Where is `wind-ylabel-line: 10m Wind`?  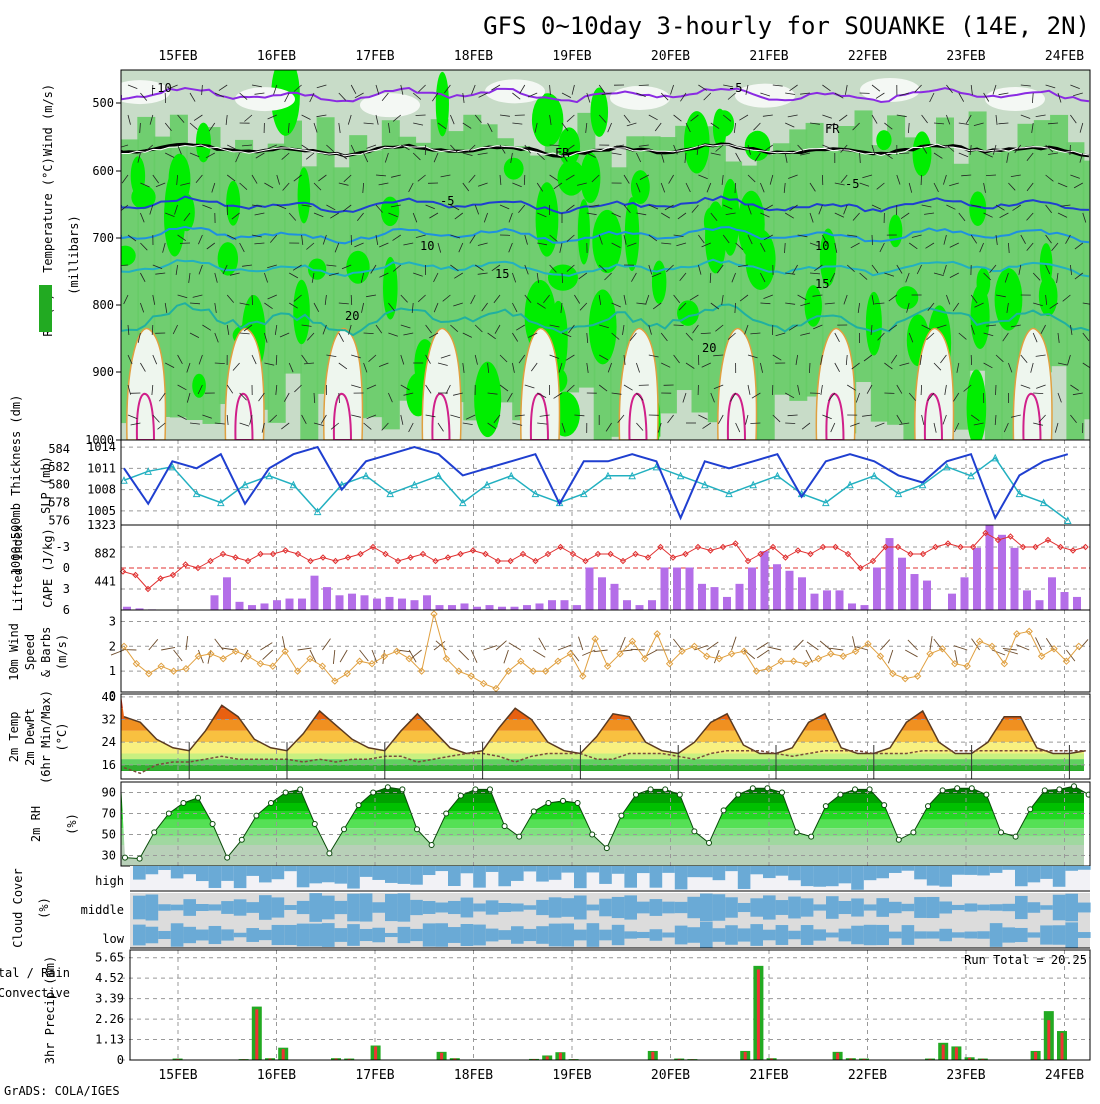
wind-ylabel-line: 10m Wind is located at coordinates (14, 652).